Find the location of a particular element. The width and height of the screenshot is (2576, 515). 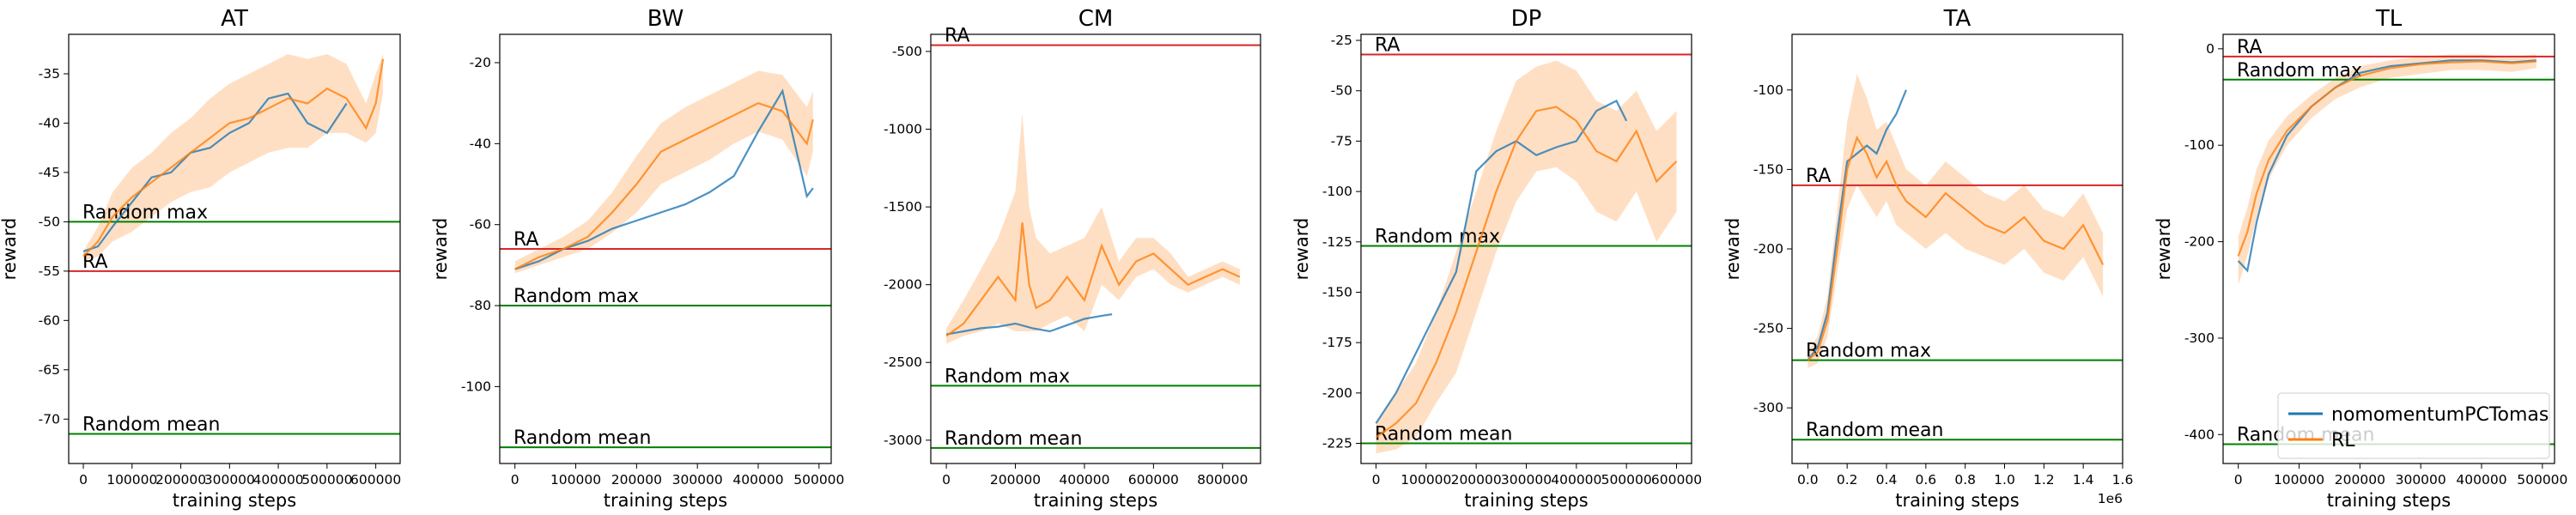

legend-box is located at coordinates (2413, 425).